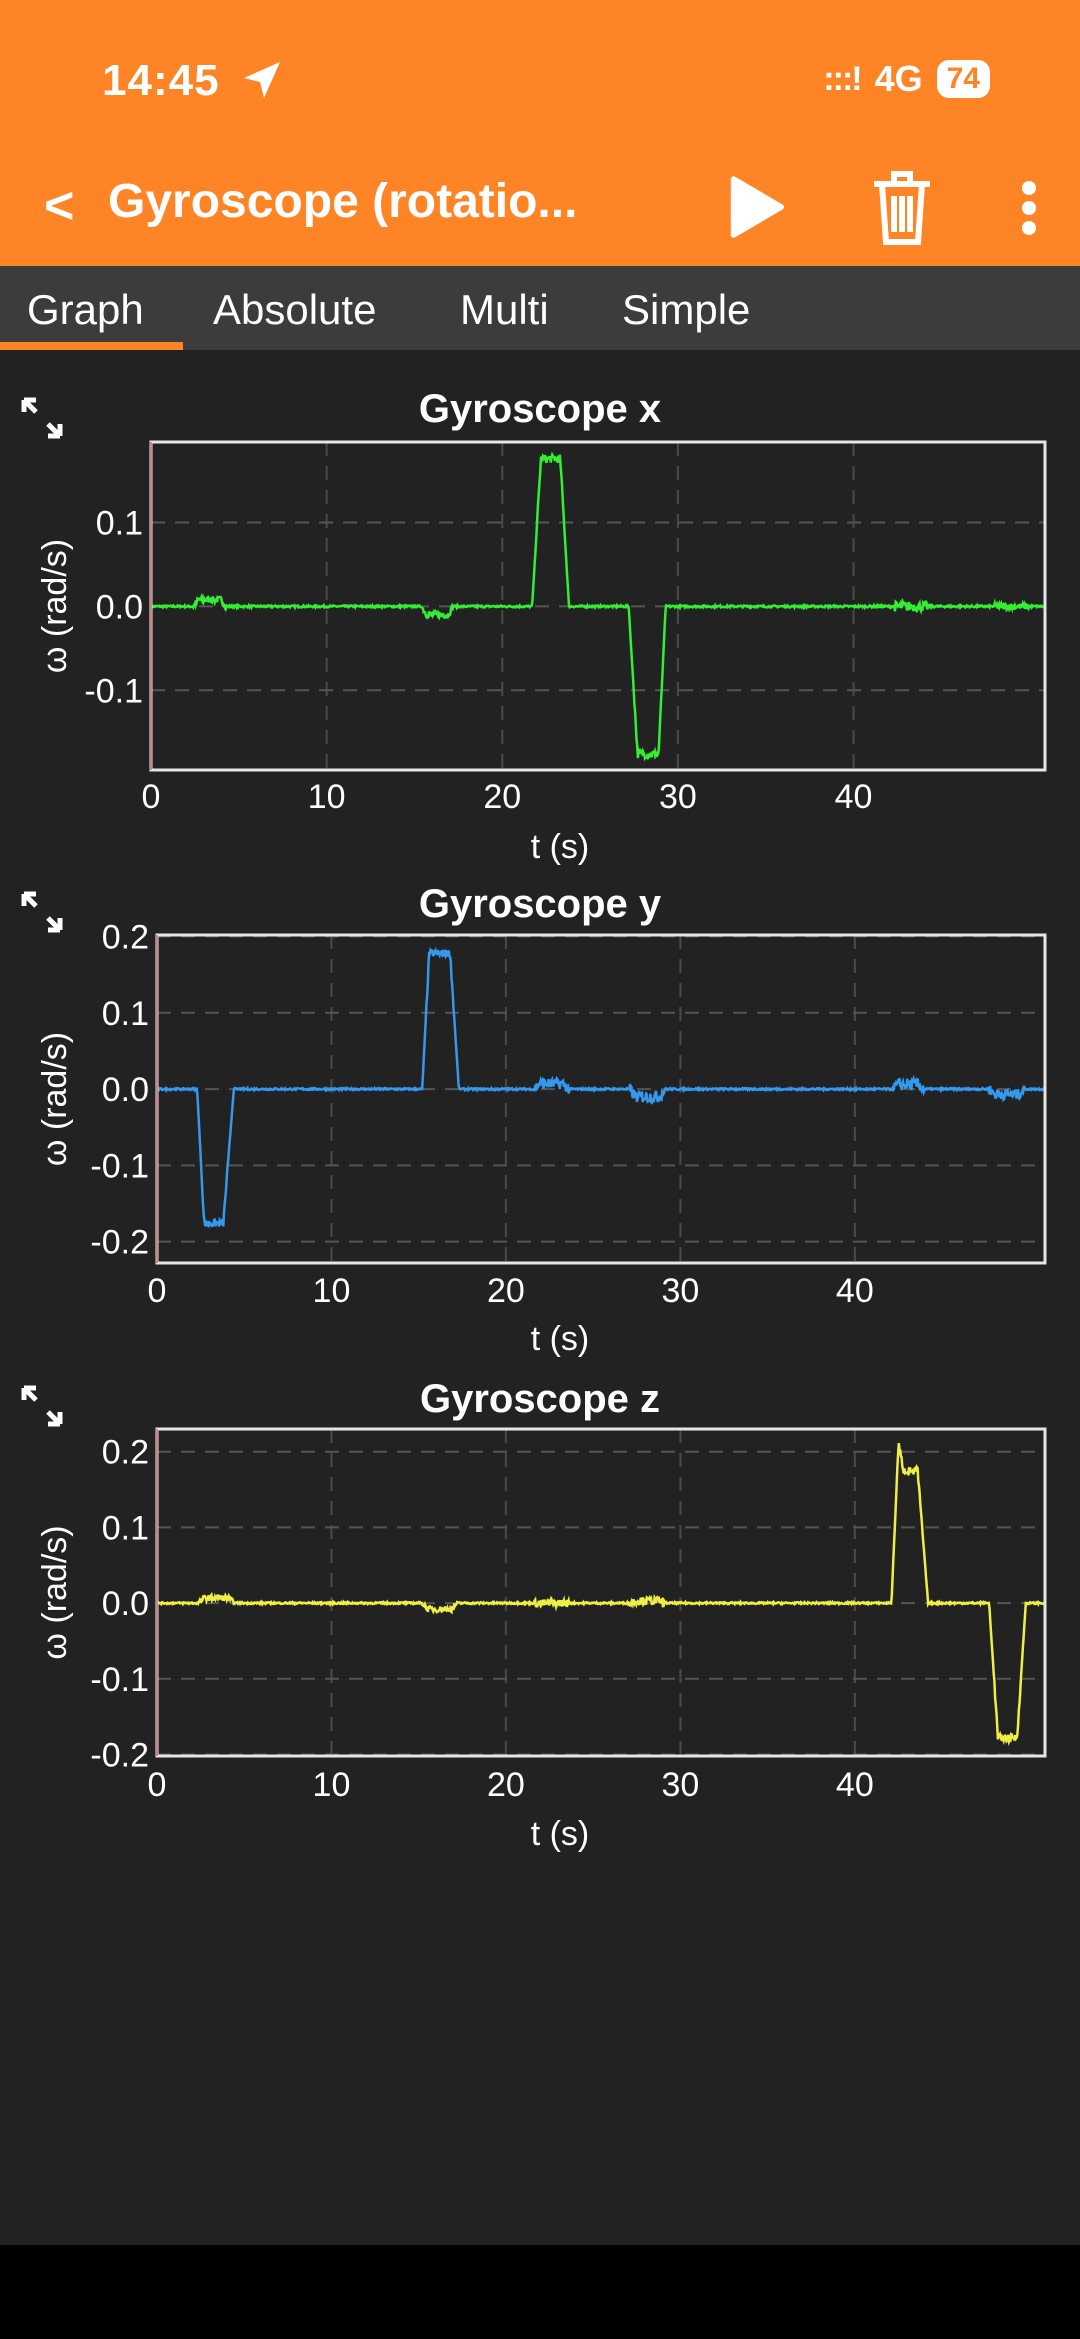 This screenshot has width=1080, height=2339. What do you see at coordinates (262, 80) in the screenshot?
I see `location-arrow-icon` at bounding box center [262, 80].